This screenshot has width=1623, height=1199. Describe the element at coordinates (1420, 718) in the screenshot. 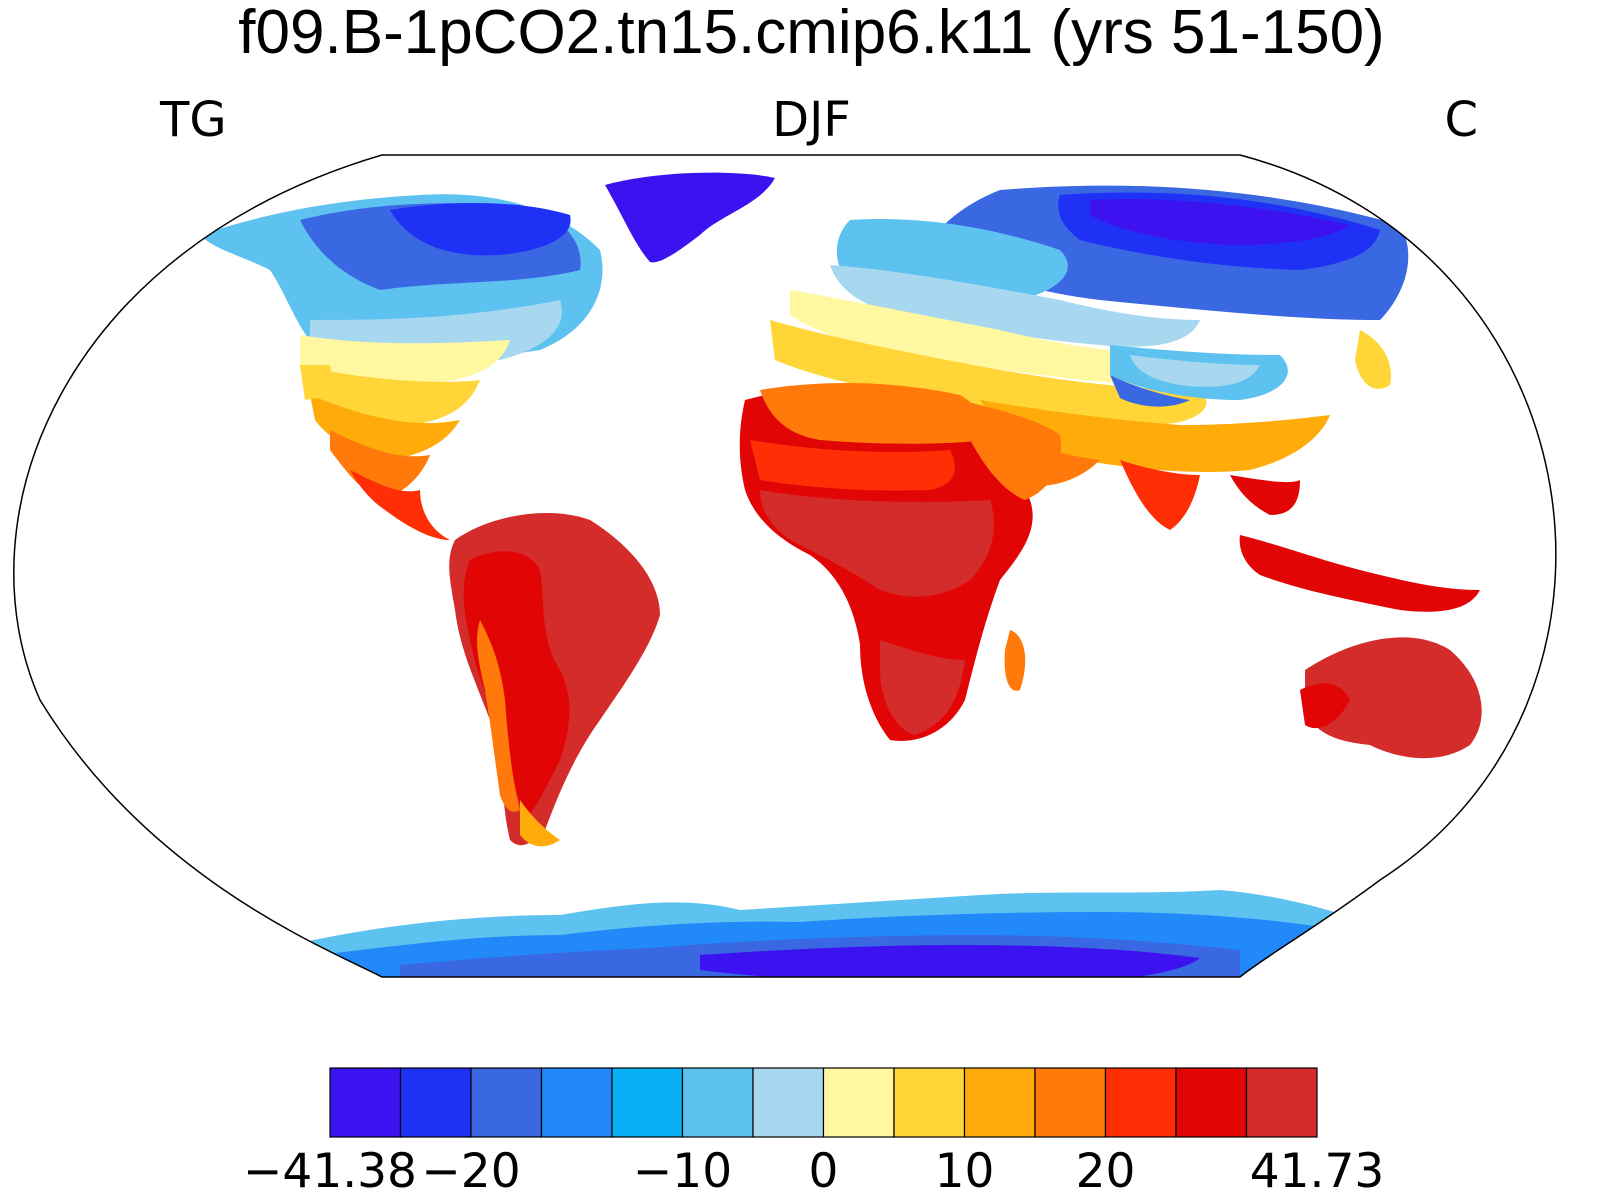

I see `australia` at that location.